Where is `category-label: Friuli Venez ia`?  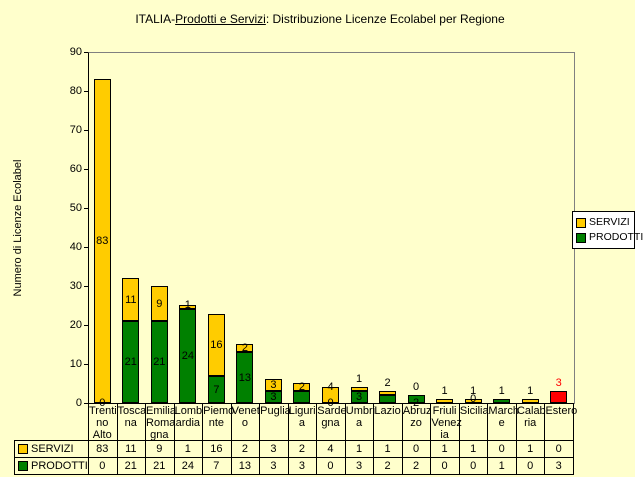
category-label: Friuli Venez ia is located at coordinates (446, 423).